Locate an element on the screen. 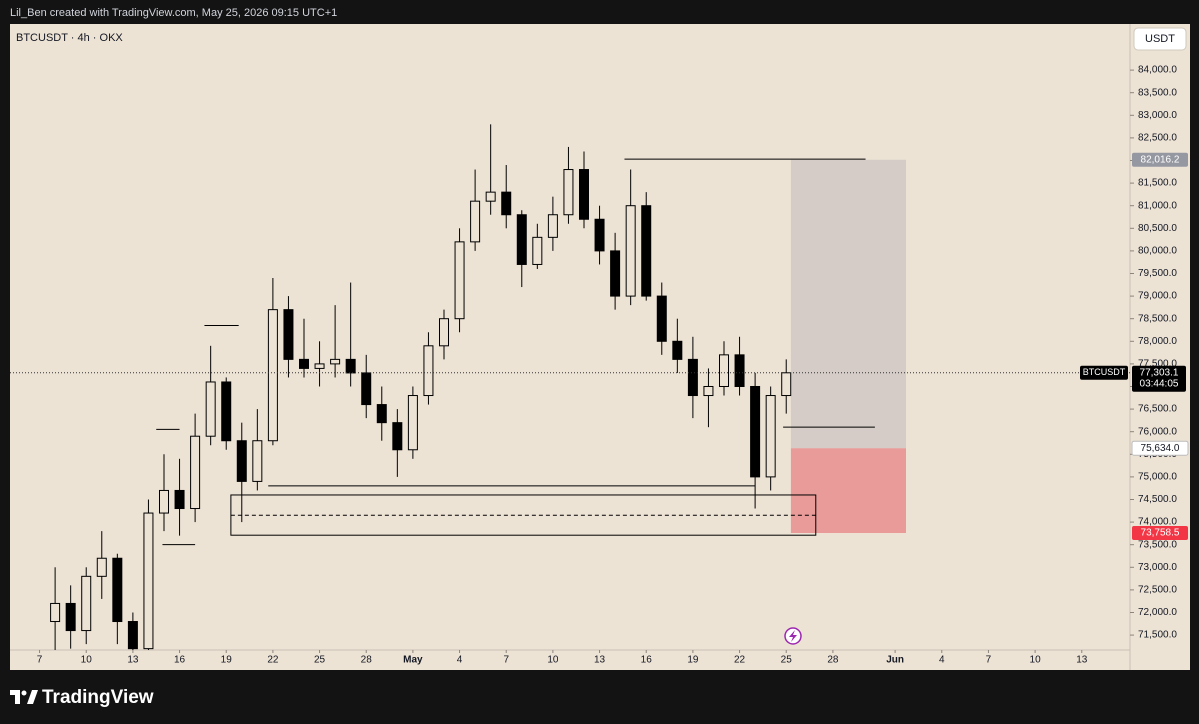  stop-tag is located at coordinates (1160, 533).